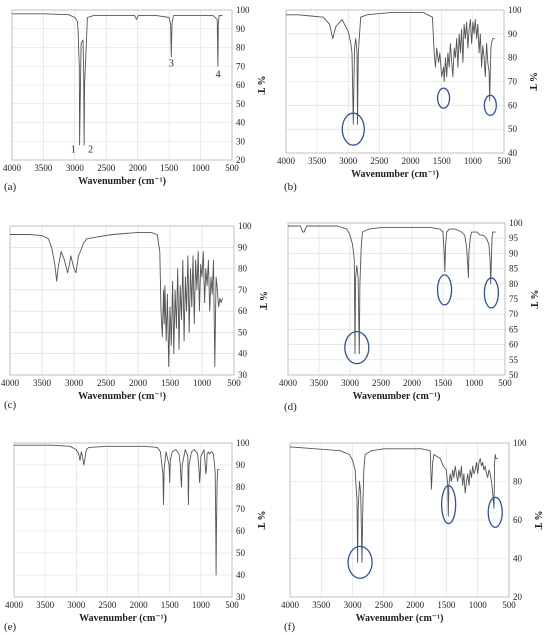 The image size is (550, 635). Describe the element at coordinates (514, 329) in the screenshot. I see `y-tick-label: 65` at that location.